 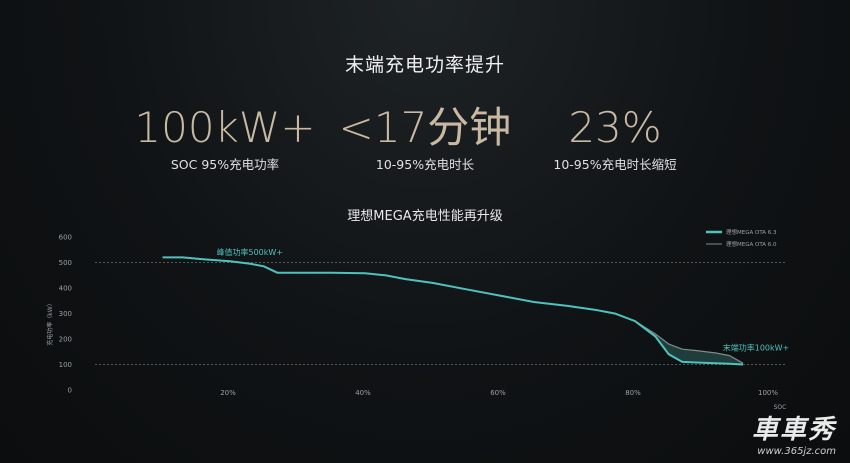 I want to click on stat-time-reduction: 23% 10-95%充电时长缩短, so click(x=615, y=138).